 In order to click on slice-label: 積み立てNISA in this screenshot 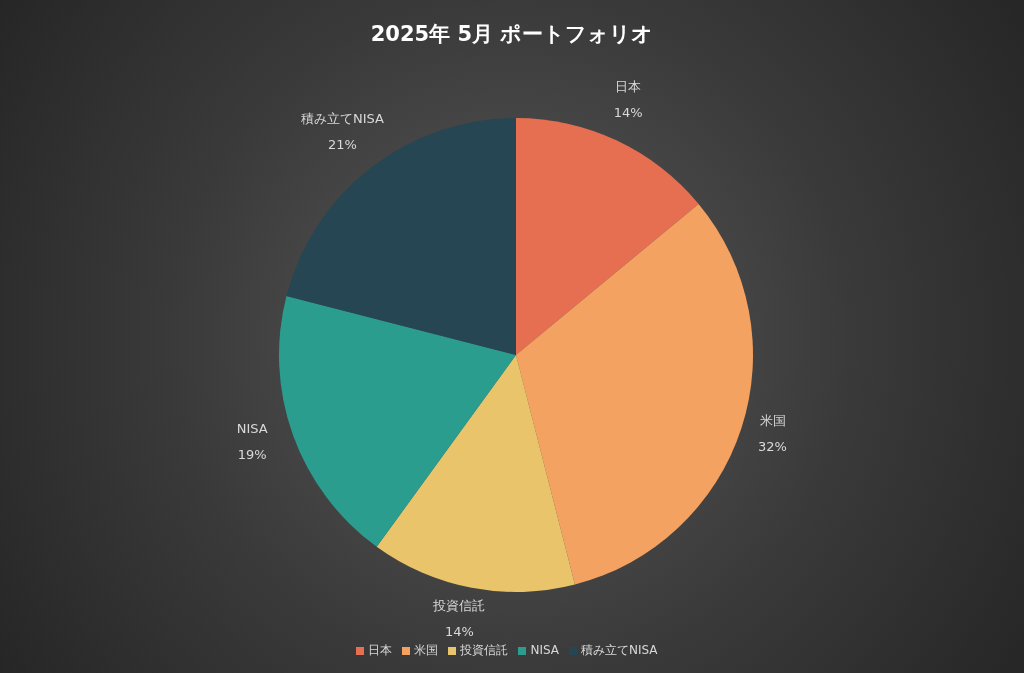, I will do `click(342, 118)`.